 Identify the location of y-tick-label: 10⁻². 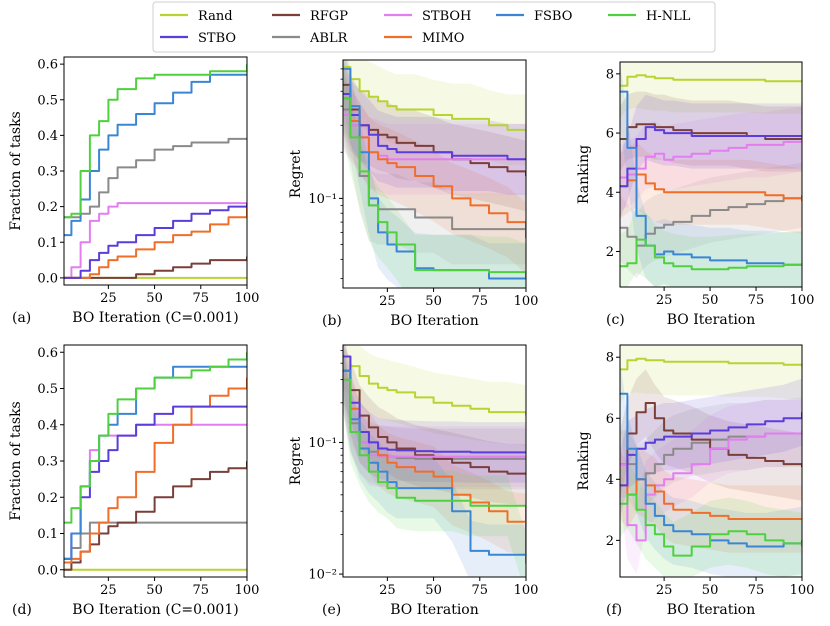
(322, 575).